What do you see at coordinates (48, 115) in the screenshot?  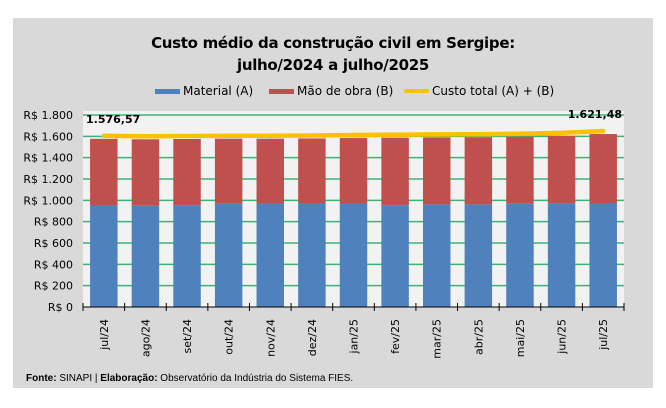 I see `y-tick-label: R$ 1.800` at bounding box center [48, 115].